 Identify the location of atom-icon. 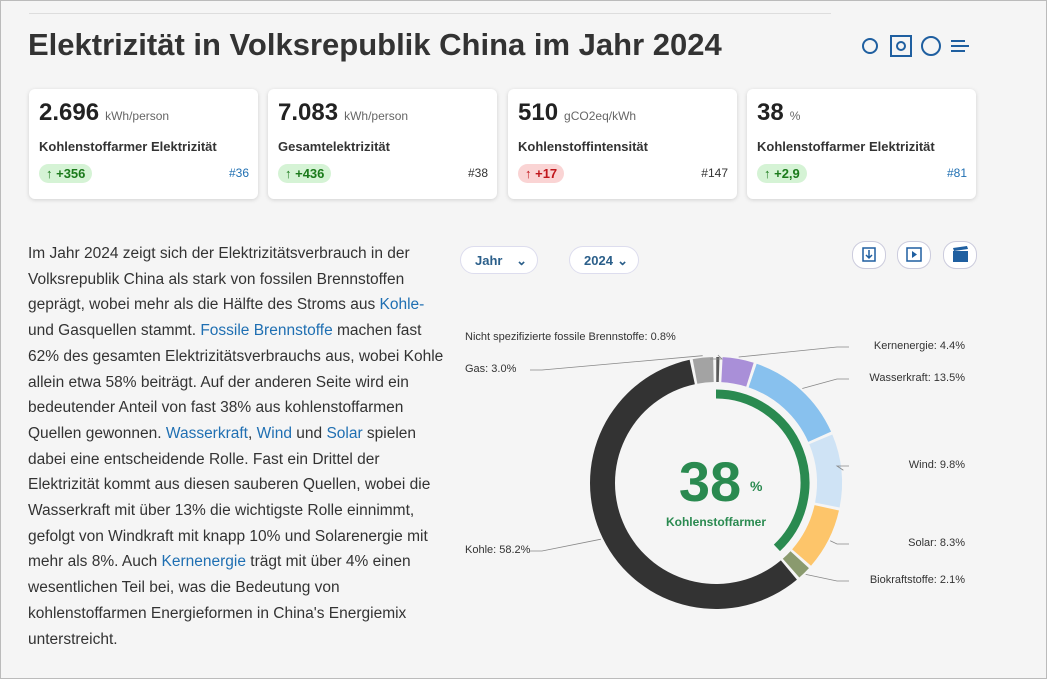
(901, 46).